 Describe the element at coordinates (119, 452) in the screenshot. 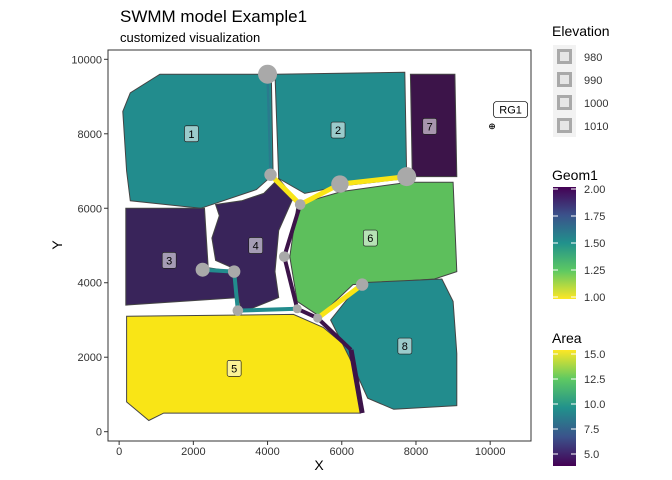

I see `x-tick-label: 0` at that location.